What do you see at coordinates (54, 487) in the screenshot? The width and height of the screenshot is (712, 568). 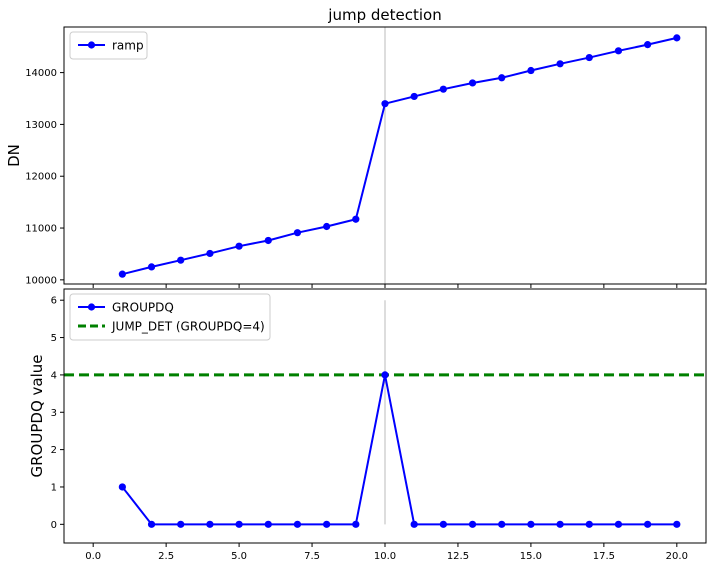 I see `y-tick-label: 1` at bounding box center [54, 487].